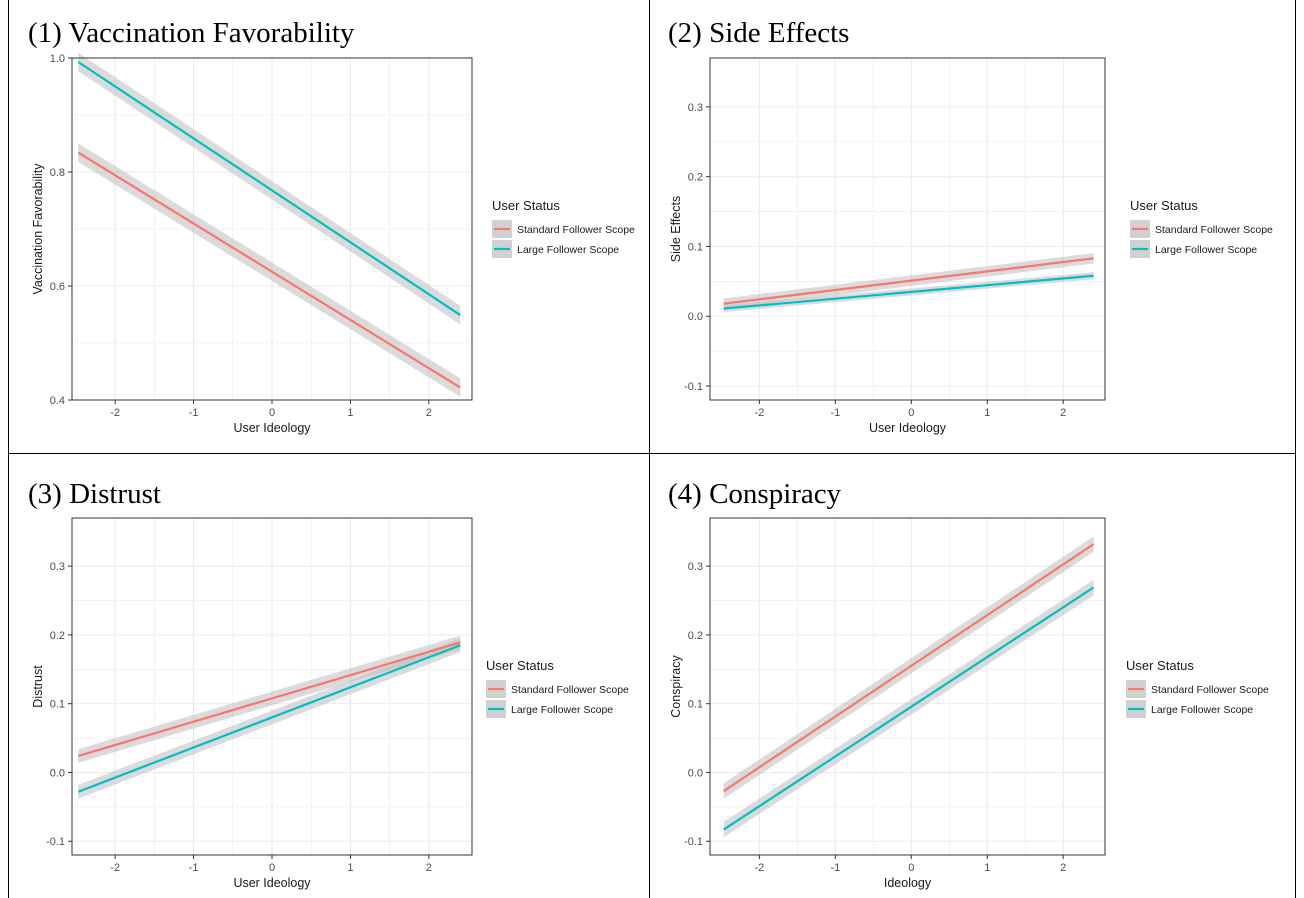  What do you see at coordinates (94, 494) in the screenshot?
I see `panel-title: (3) Distrust` at bounding box center [94, 494].